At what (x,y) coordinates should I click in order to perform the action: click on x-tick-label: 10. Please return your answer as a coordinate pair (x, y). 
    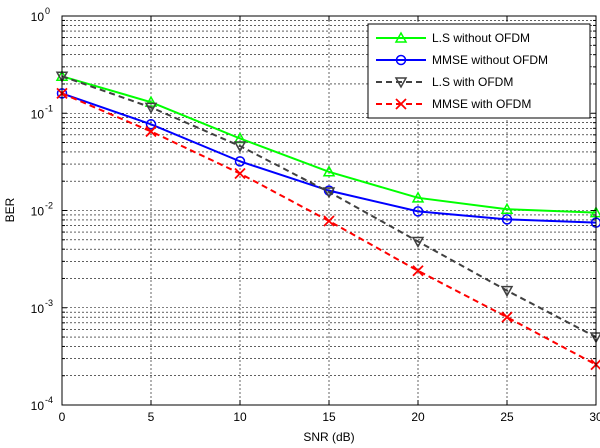
    Looking at the image, I should click on (240, 417).